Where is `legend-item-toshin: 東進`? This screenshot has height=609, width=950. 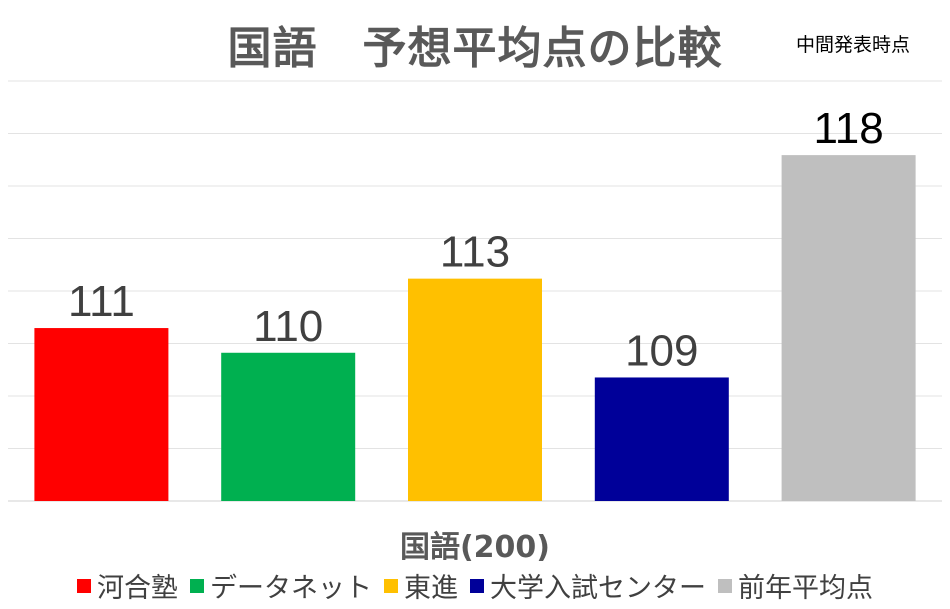
legend-item-toshin: 東進 is located at coordinates (421, 585).